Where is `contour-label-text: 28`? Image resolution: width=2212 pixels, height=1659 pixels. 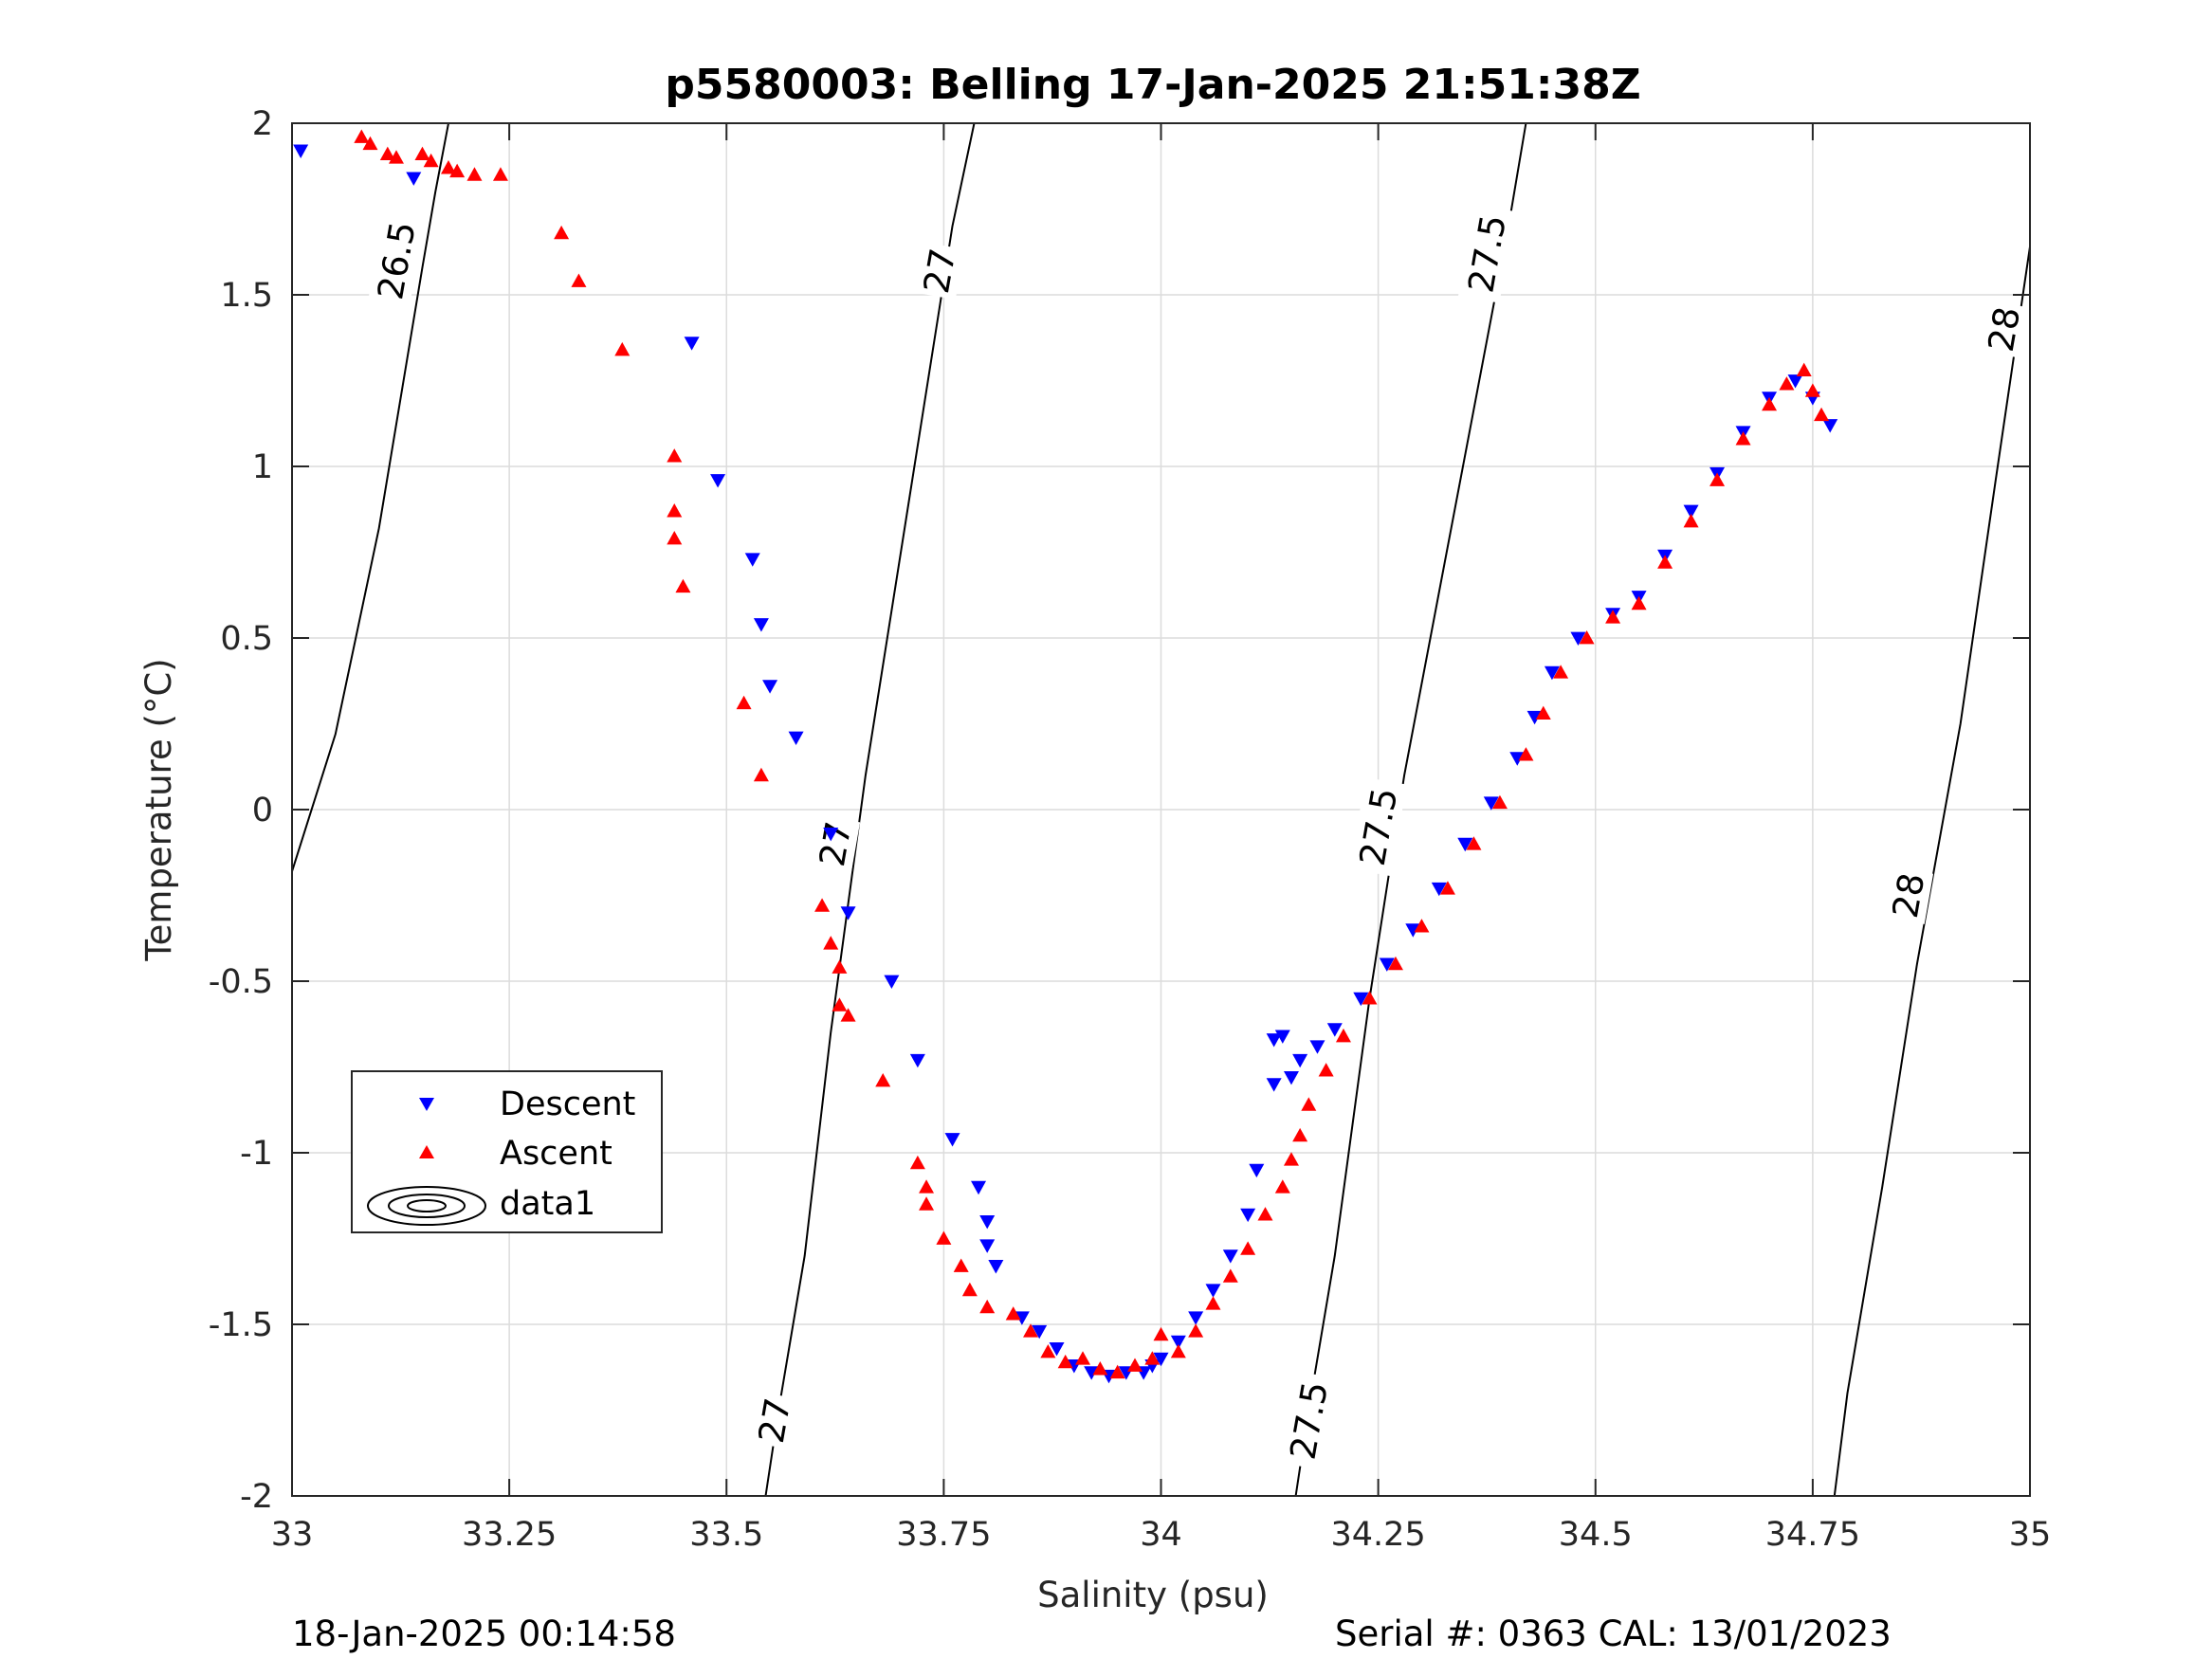
contour-label-text: 28 is located at coordinates (2005, 329).